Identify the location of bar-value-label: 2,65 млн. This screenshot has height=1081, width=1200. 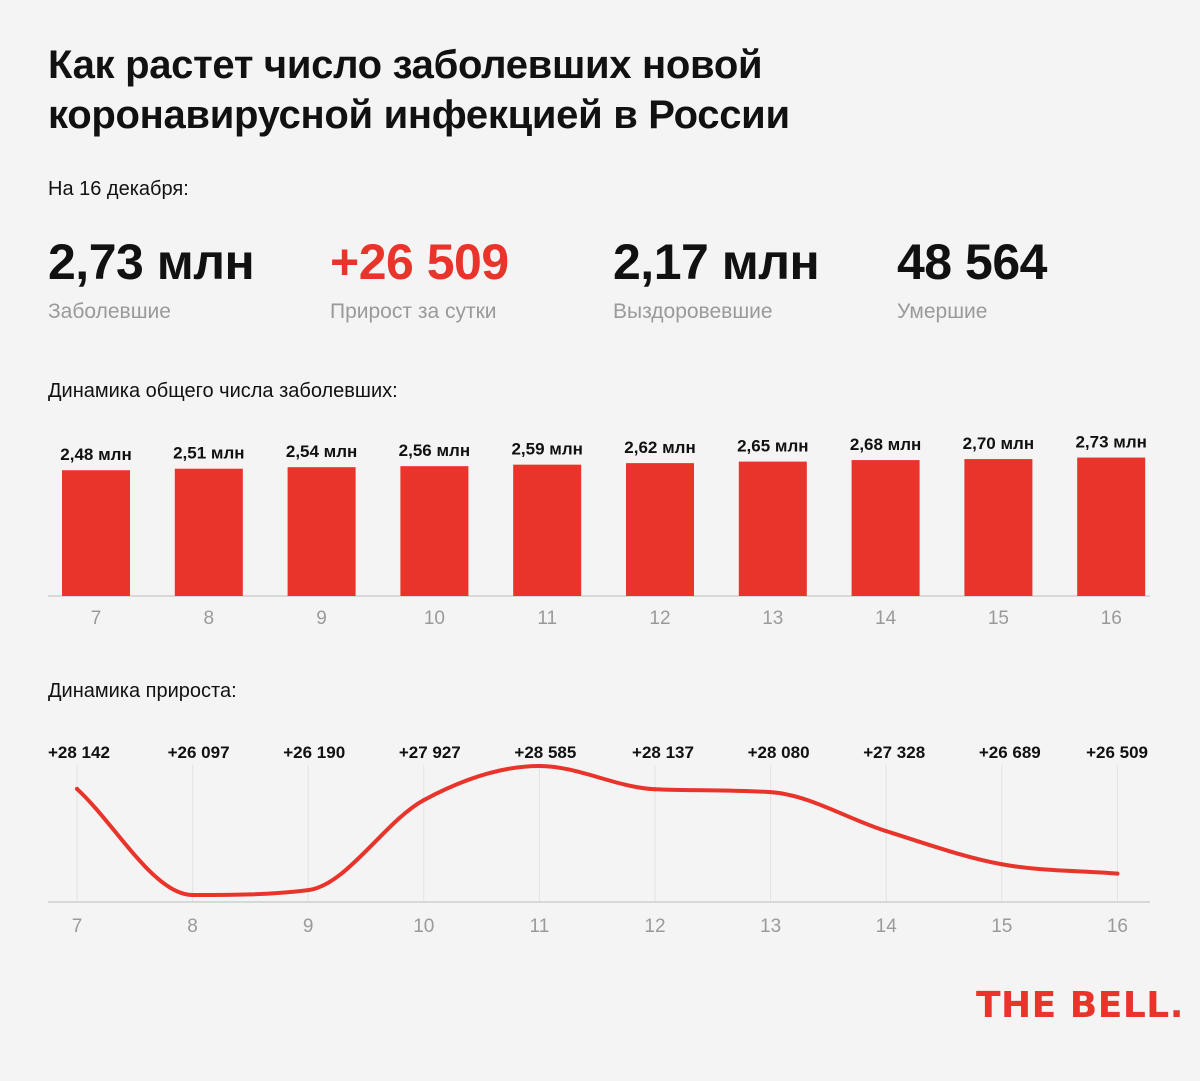
(772, 446).